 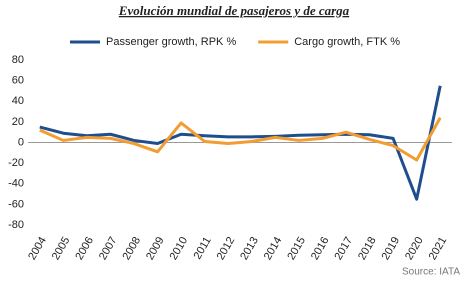 I want to click on y-tick-label: 40, so click(x=18, y=101).